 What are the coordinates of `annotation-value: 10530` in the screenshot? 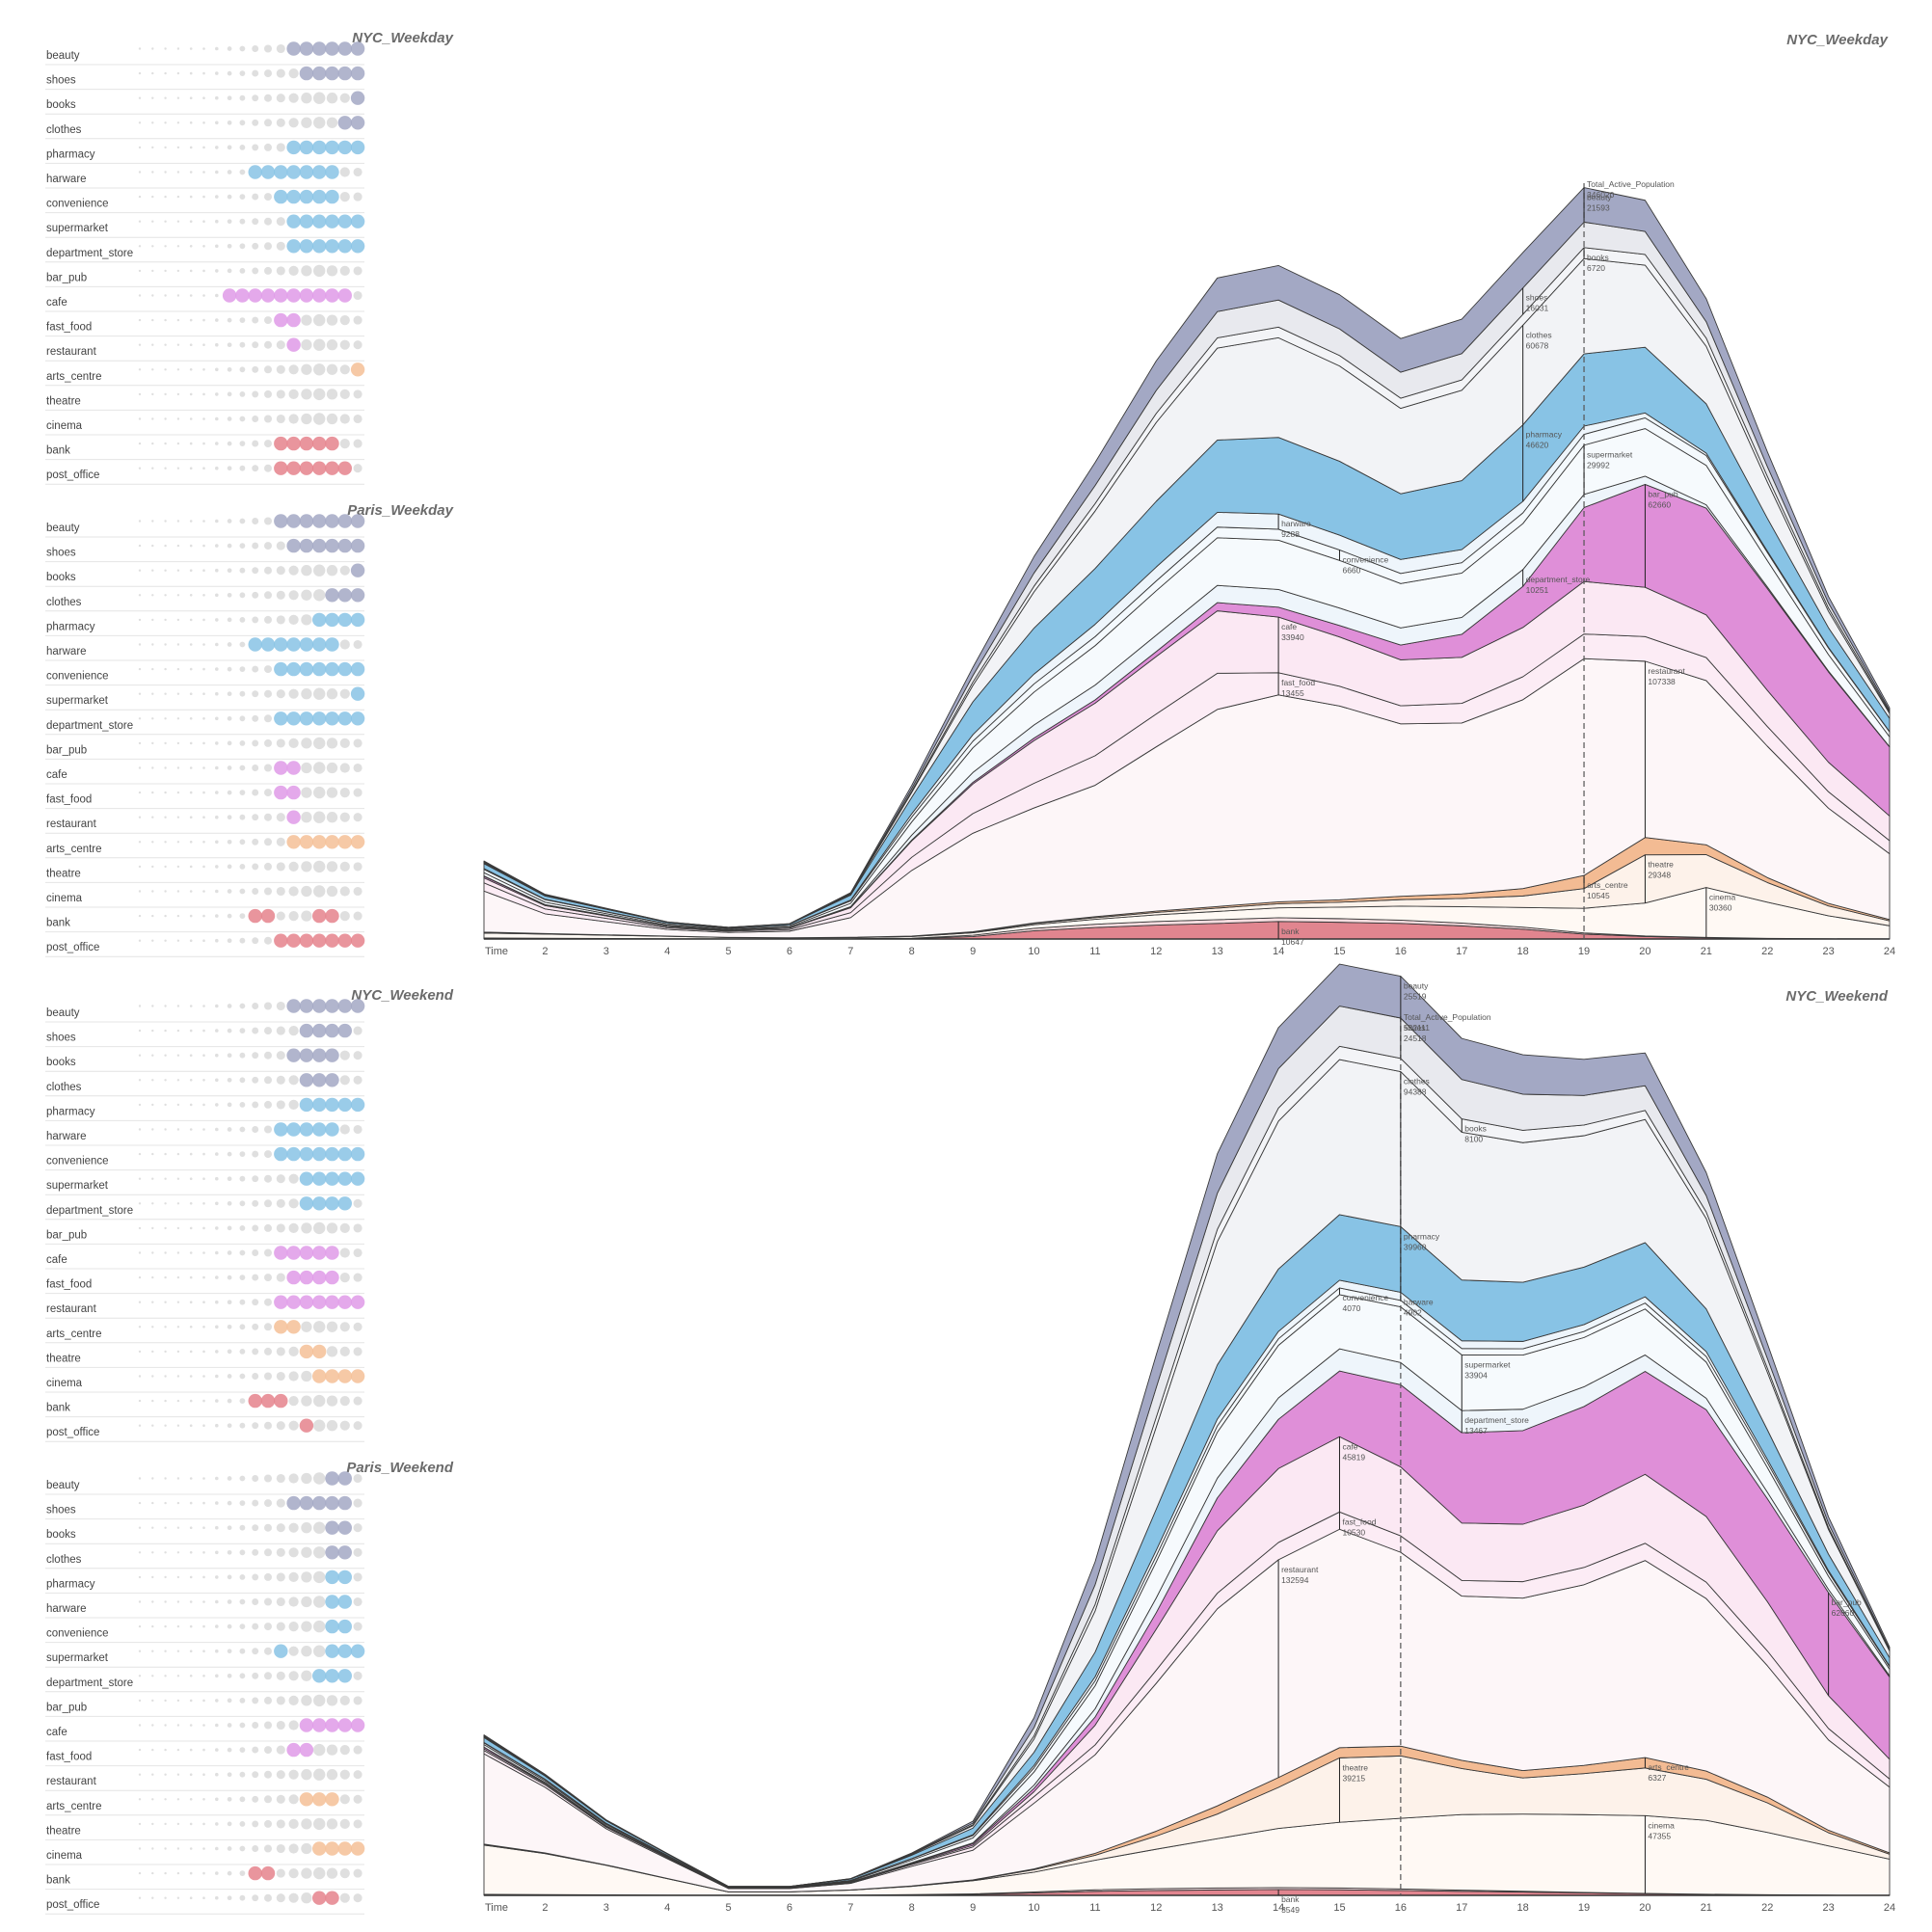 It's located at (1354, 1532).